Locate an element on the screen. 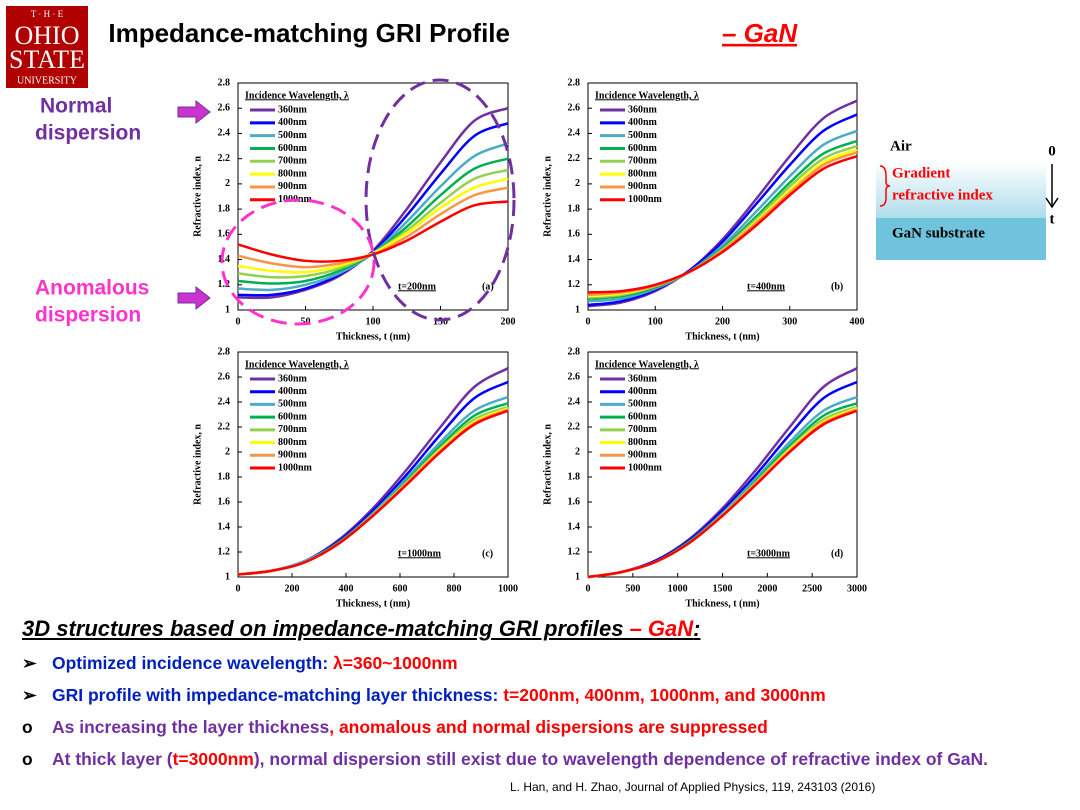  logo-text: OHIO is located at coordinates (47, 35).